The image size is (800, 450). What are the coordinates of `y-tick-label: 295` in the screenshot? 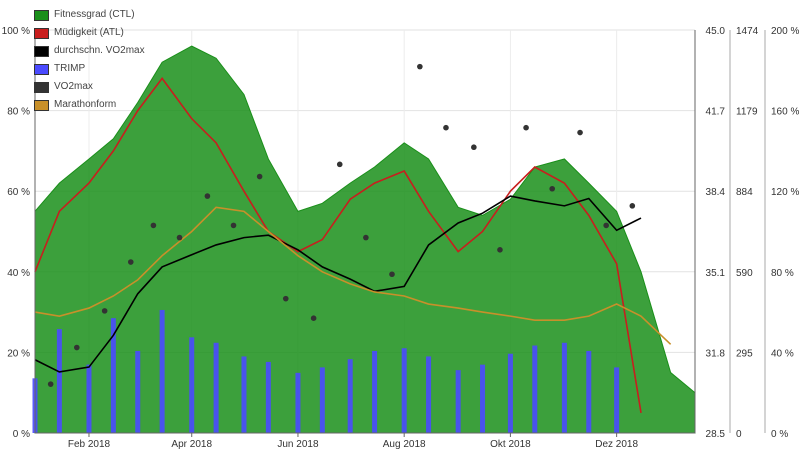 It's located at (744, 353).